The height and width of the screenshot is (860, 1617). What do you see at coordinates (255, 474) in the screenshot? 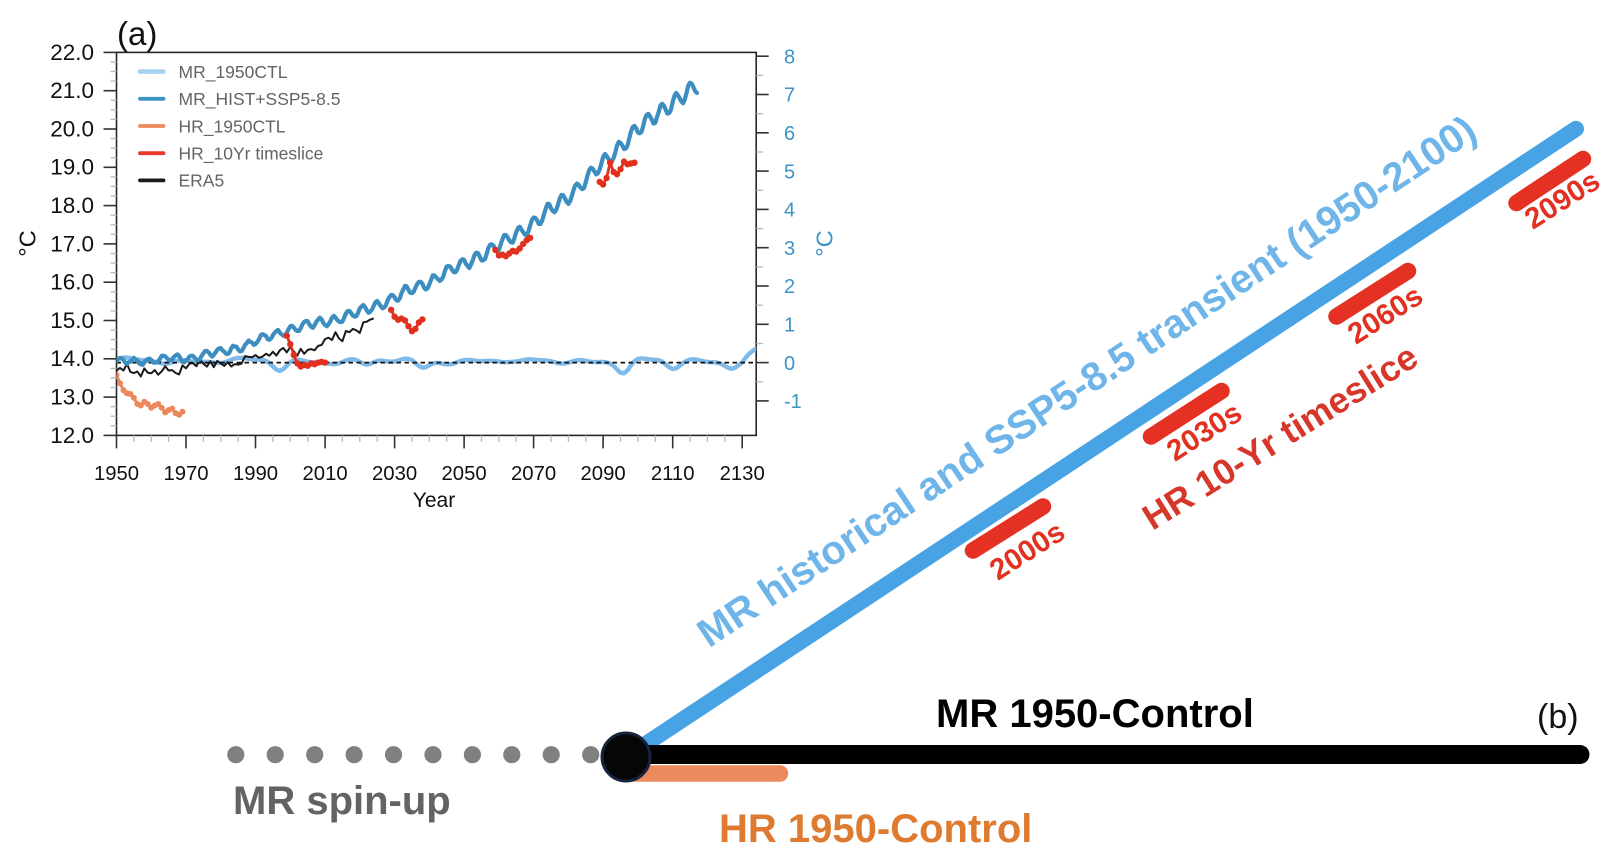
I see `svg-text: 1990` at bounding box center [255, 474].